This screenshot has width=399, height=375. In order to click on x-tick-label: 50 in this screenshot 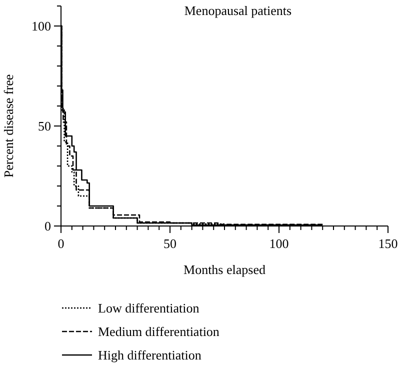, I will do `click(170, 243)`.